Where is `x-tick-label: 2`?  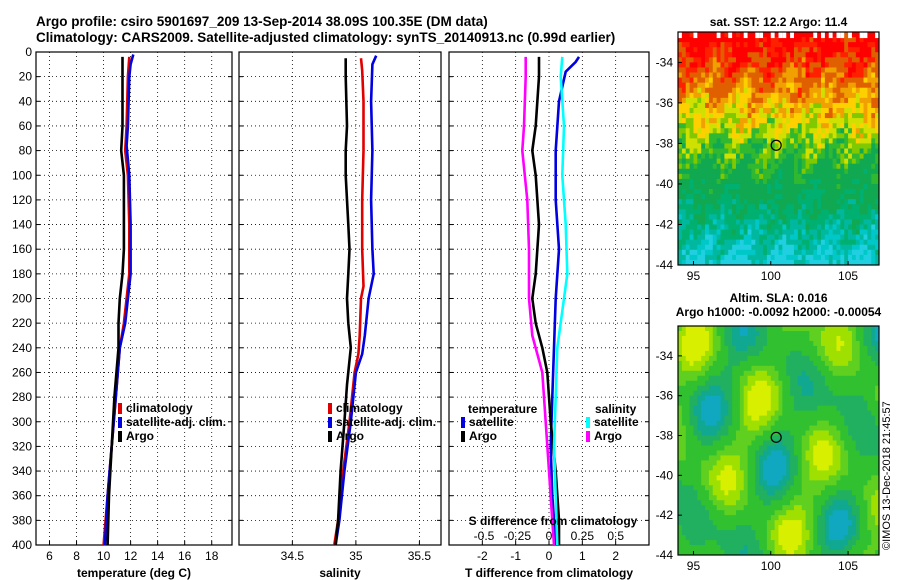 x-tick-label: 2 is located at coordinates (615, 556).